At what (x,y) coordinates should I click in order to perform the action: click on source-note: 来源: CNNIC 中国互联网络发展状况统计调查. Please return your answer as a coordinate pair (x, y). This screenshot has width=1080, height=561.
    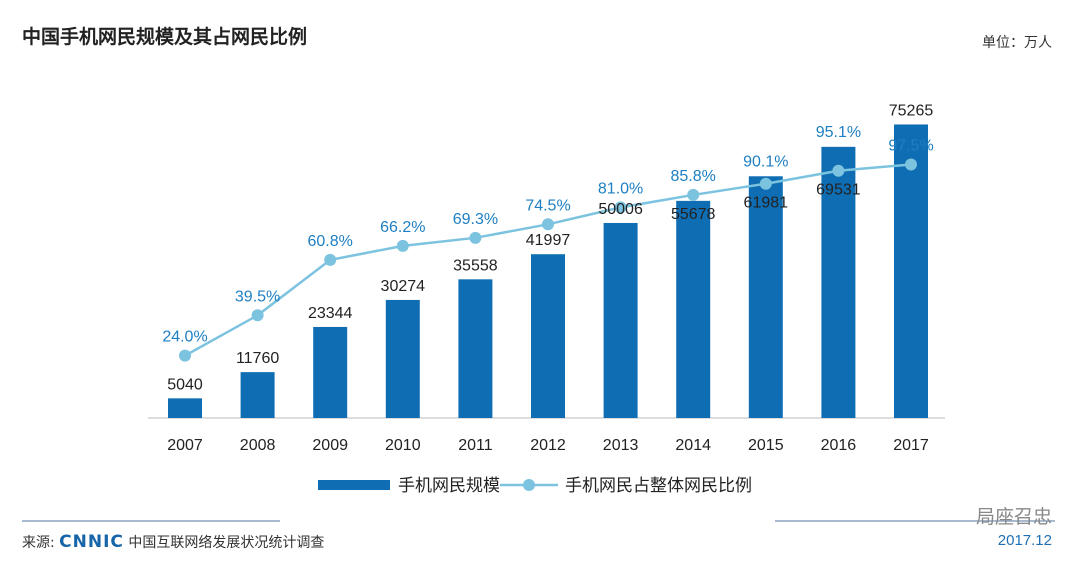
    Looking at the image, I should click on (173, 542).